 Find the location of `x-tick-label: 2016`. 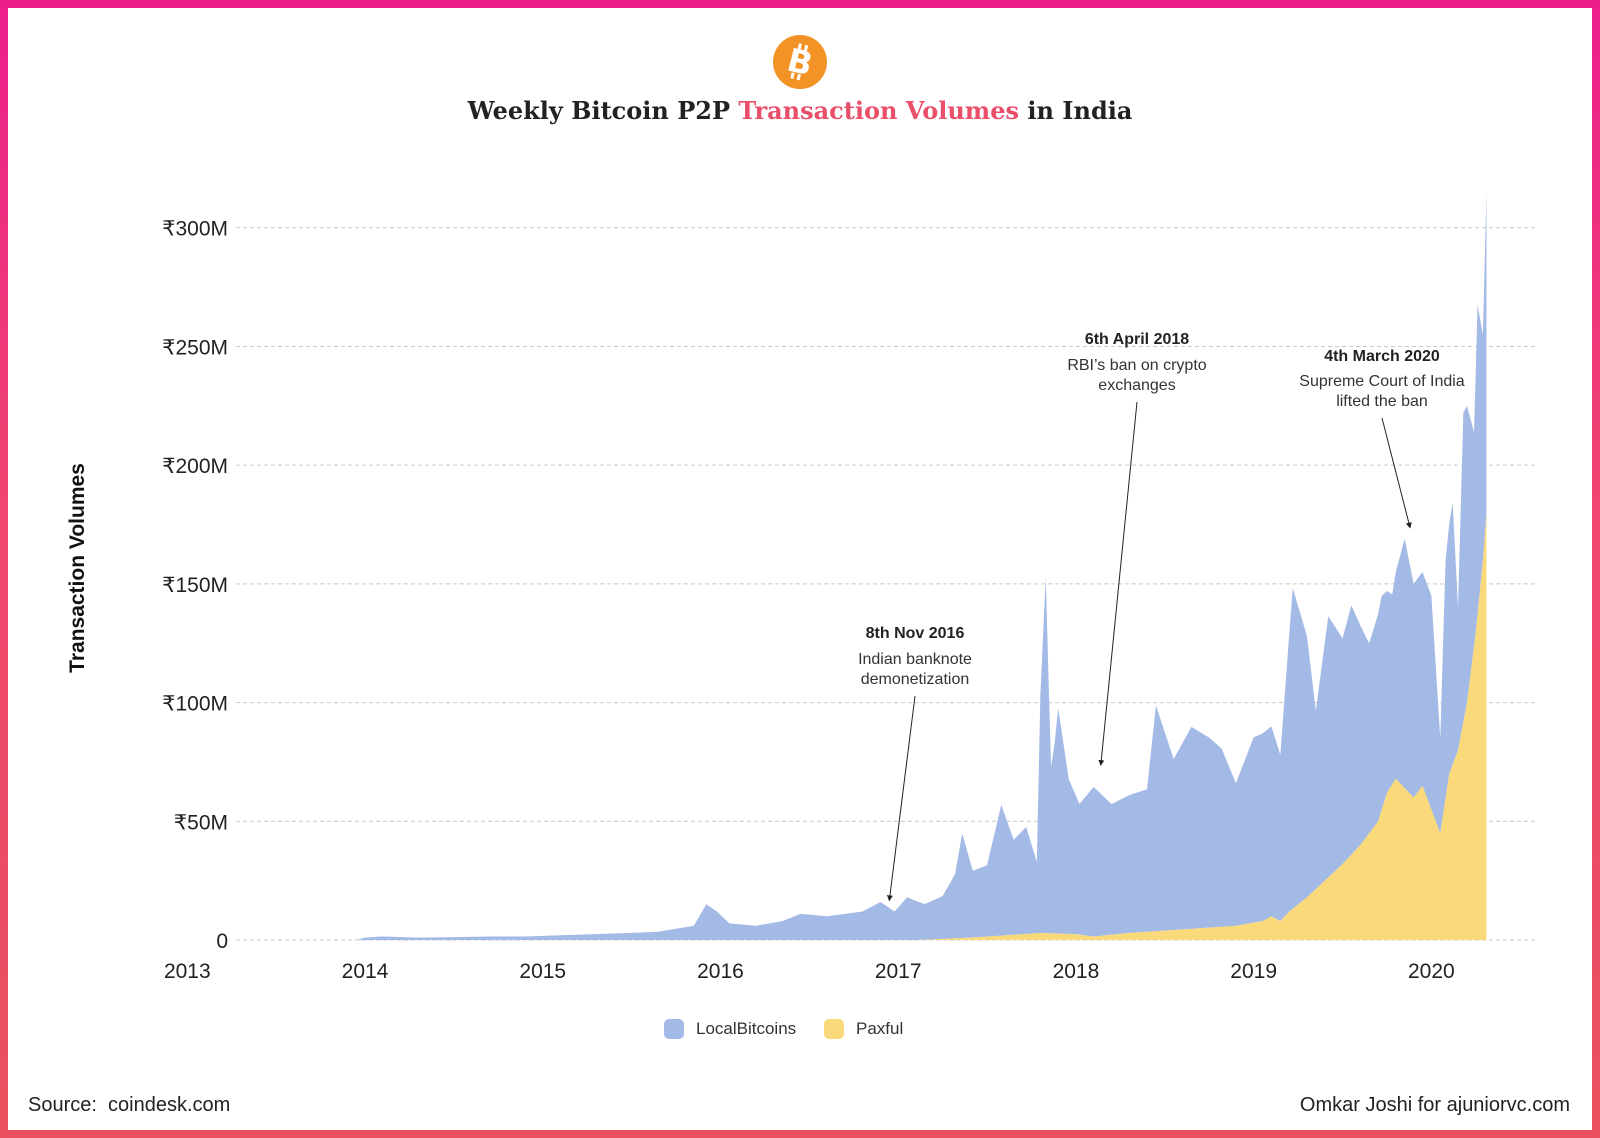

x-tick-label: 2016 is located at coordinates (720, 971).